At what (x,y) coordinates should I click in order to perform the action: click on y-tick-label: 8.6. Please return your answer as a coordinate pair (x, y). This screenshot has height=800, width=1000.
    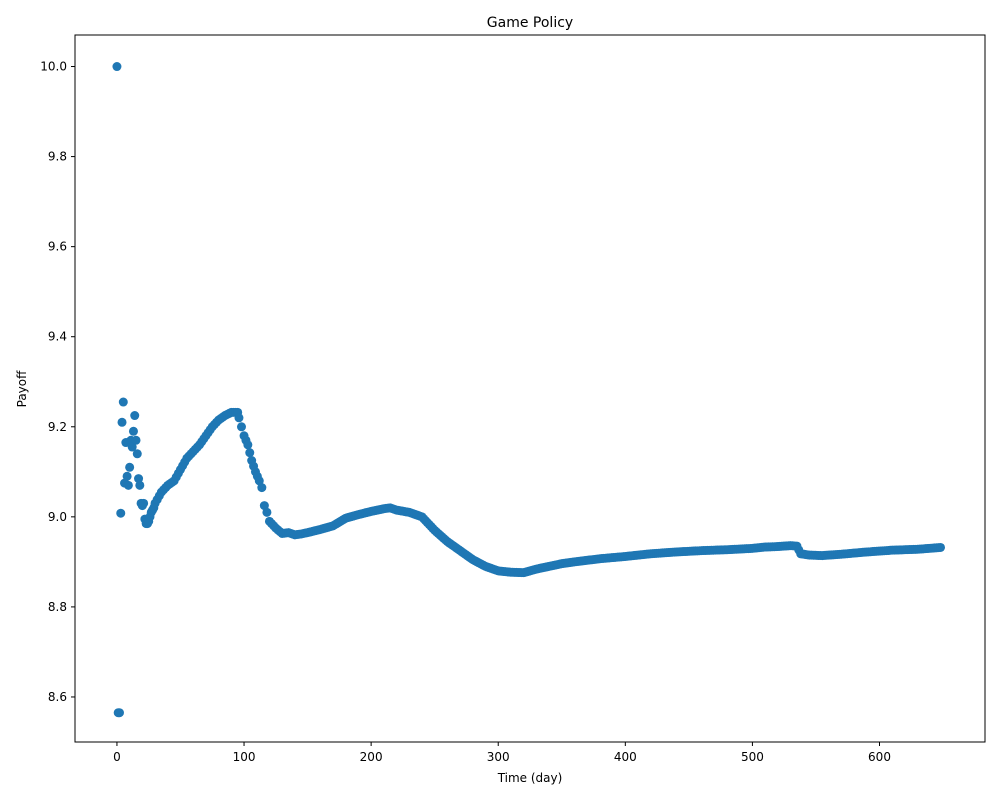
    Looking at the image, I should click on (57, 697).